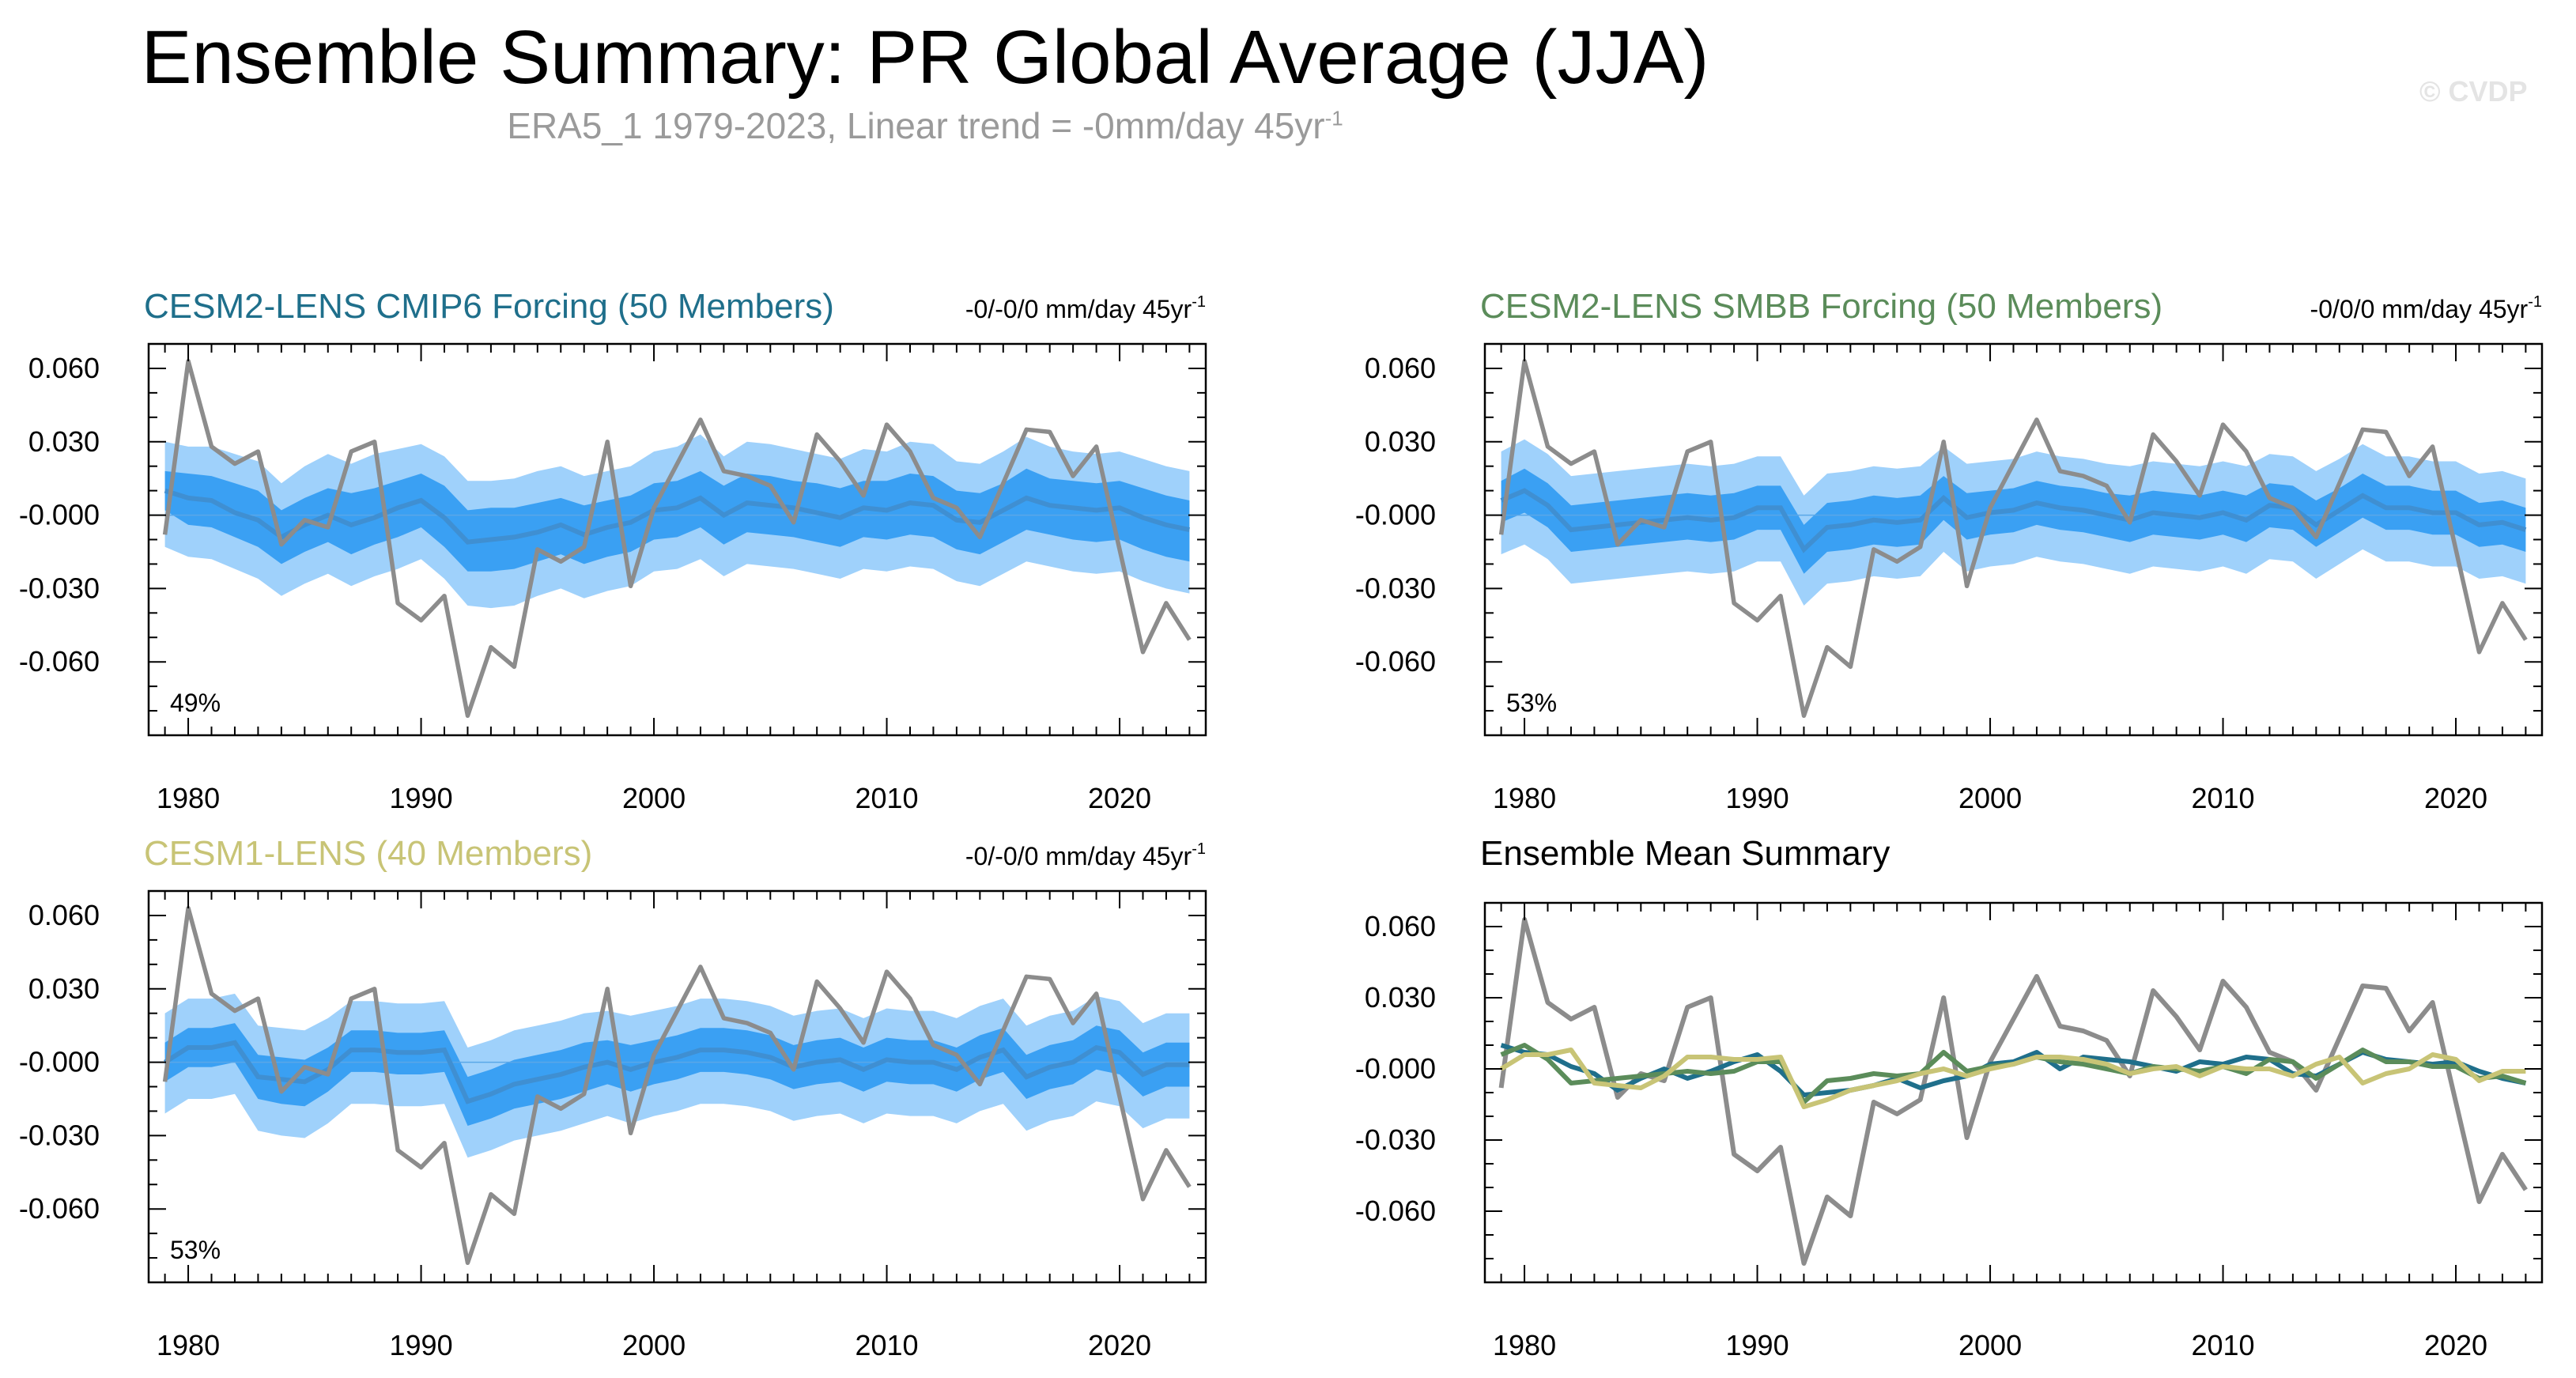 This screenshot has width=2576, height=1378. I want to click on plot-frame, so click(2013, 1092).